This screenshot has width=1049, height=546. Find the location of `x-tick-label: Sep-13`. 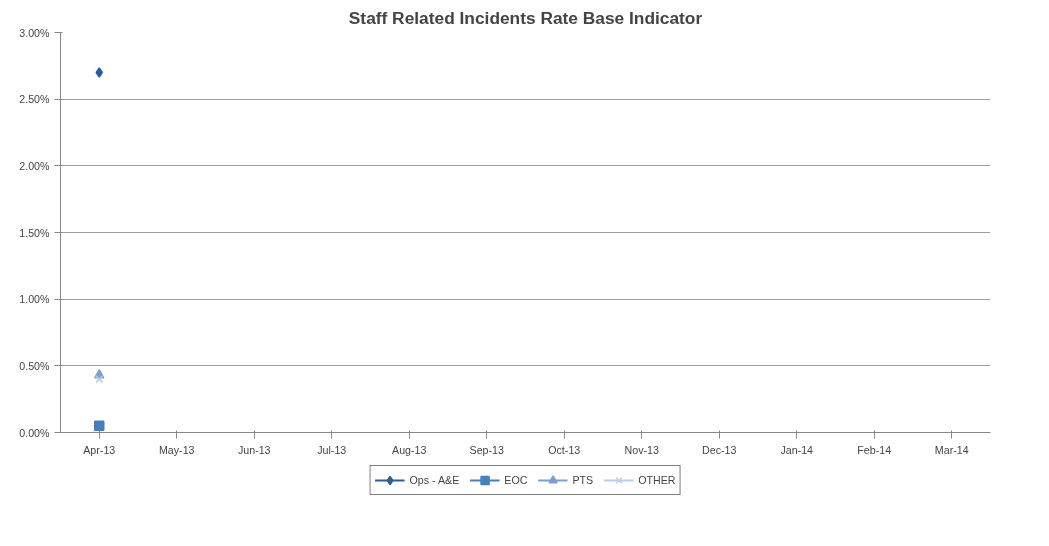

x-tick-label: Sep-13 is located at coordinates (486, 449).